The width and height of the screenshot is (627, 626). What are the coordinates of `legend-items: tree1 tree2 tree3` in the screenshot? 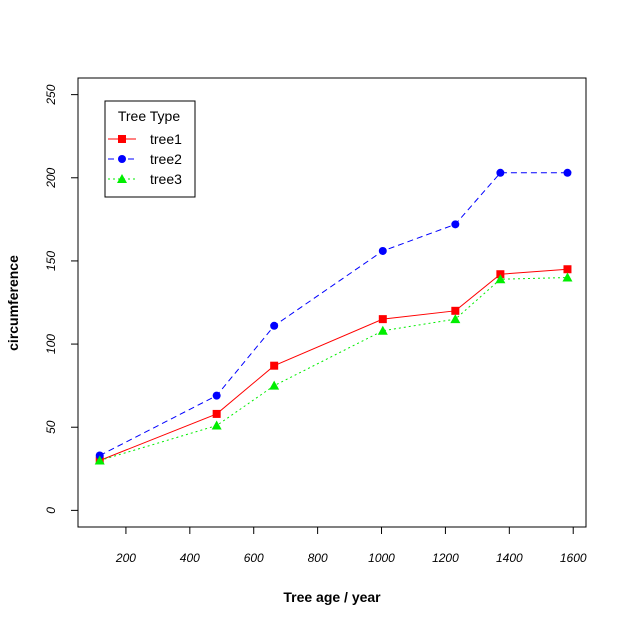 It's located at (145, 159).